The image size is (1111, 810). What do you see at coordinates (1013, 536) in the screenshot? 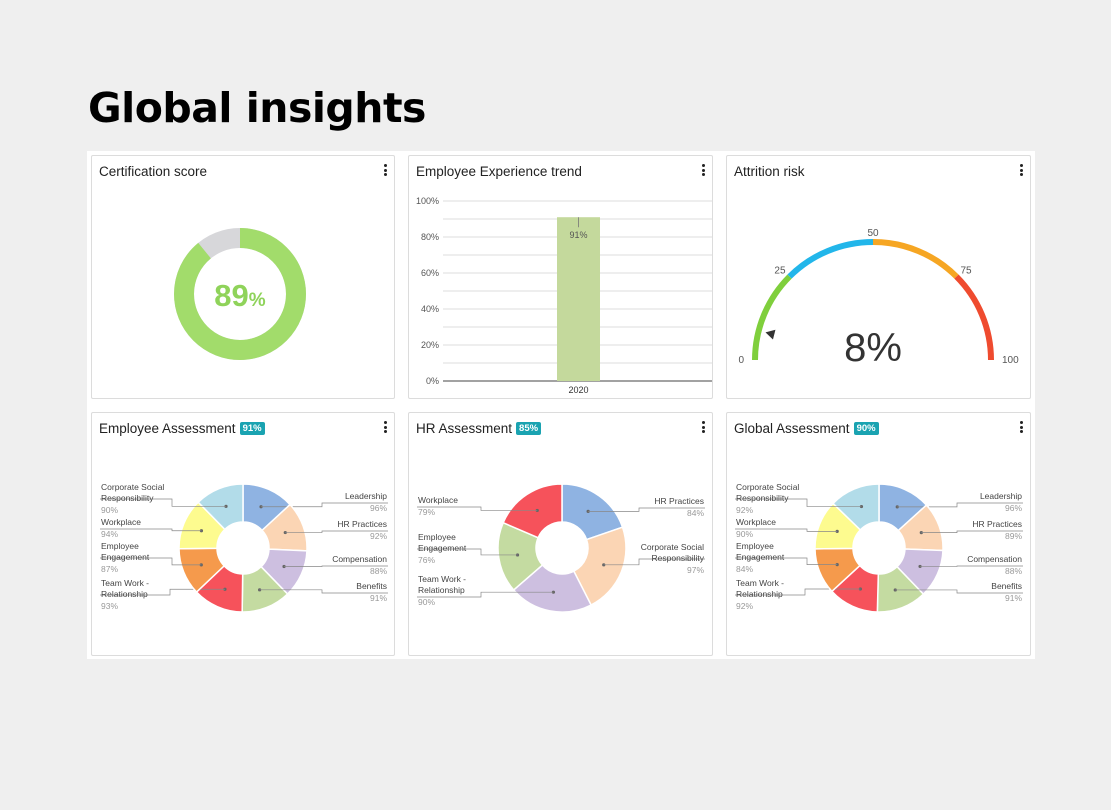
I see `slice-value: 89%` at bounding box center [1013, 536].